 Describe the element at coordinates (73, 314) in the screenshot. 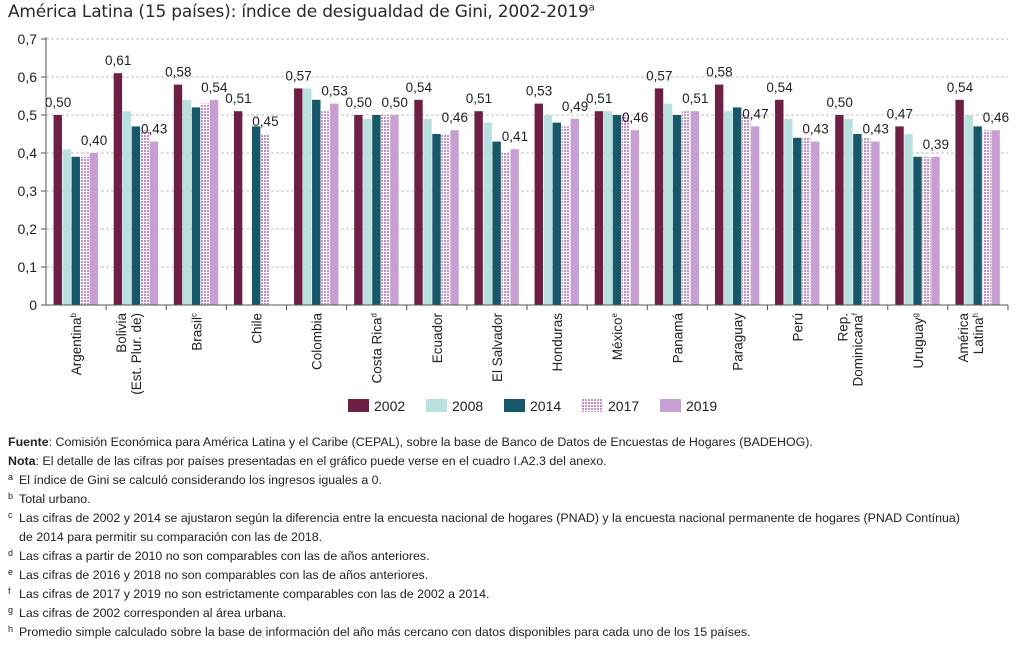

I see `category-footnote-mark: b` at that location.